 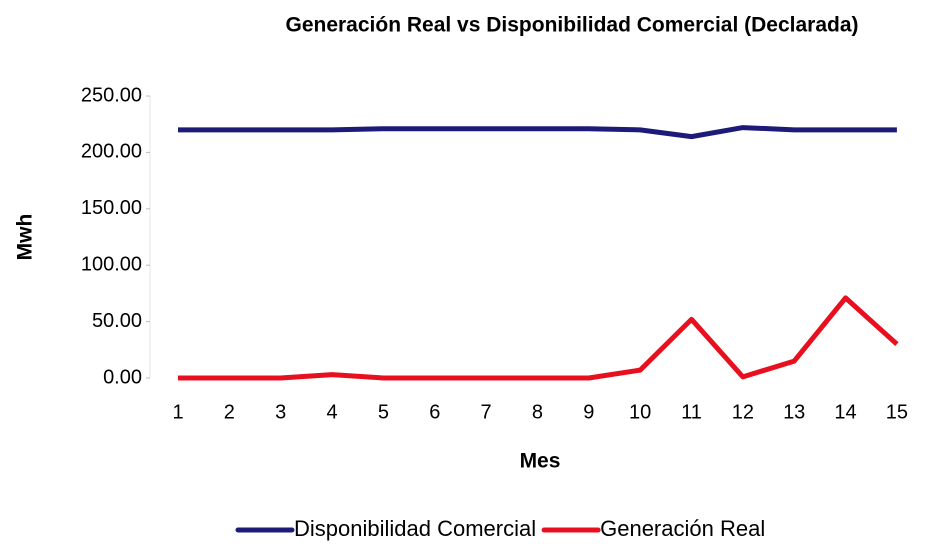 What do you see at coordinates (486, 412) in the screenshot?
I see `x-tick-label: 7` at bounding box center [486, 412].